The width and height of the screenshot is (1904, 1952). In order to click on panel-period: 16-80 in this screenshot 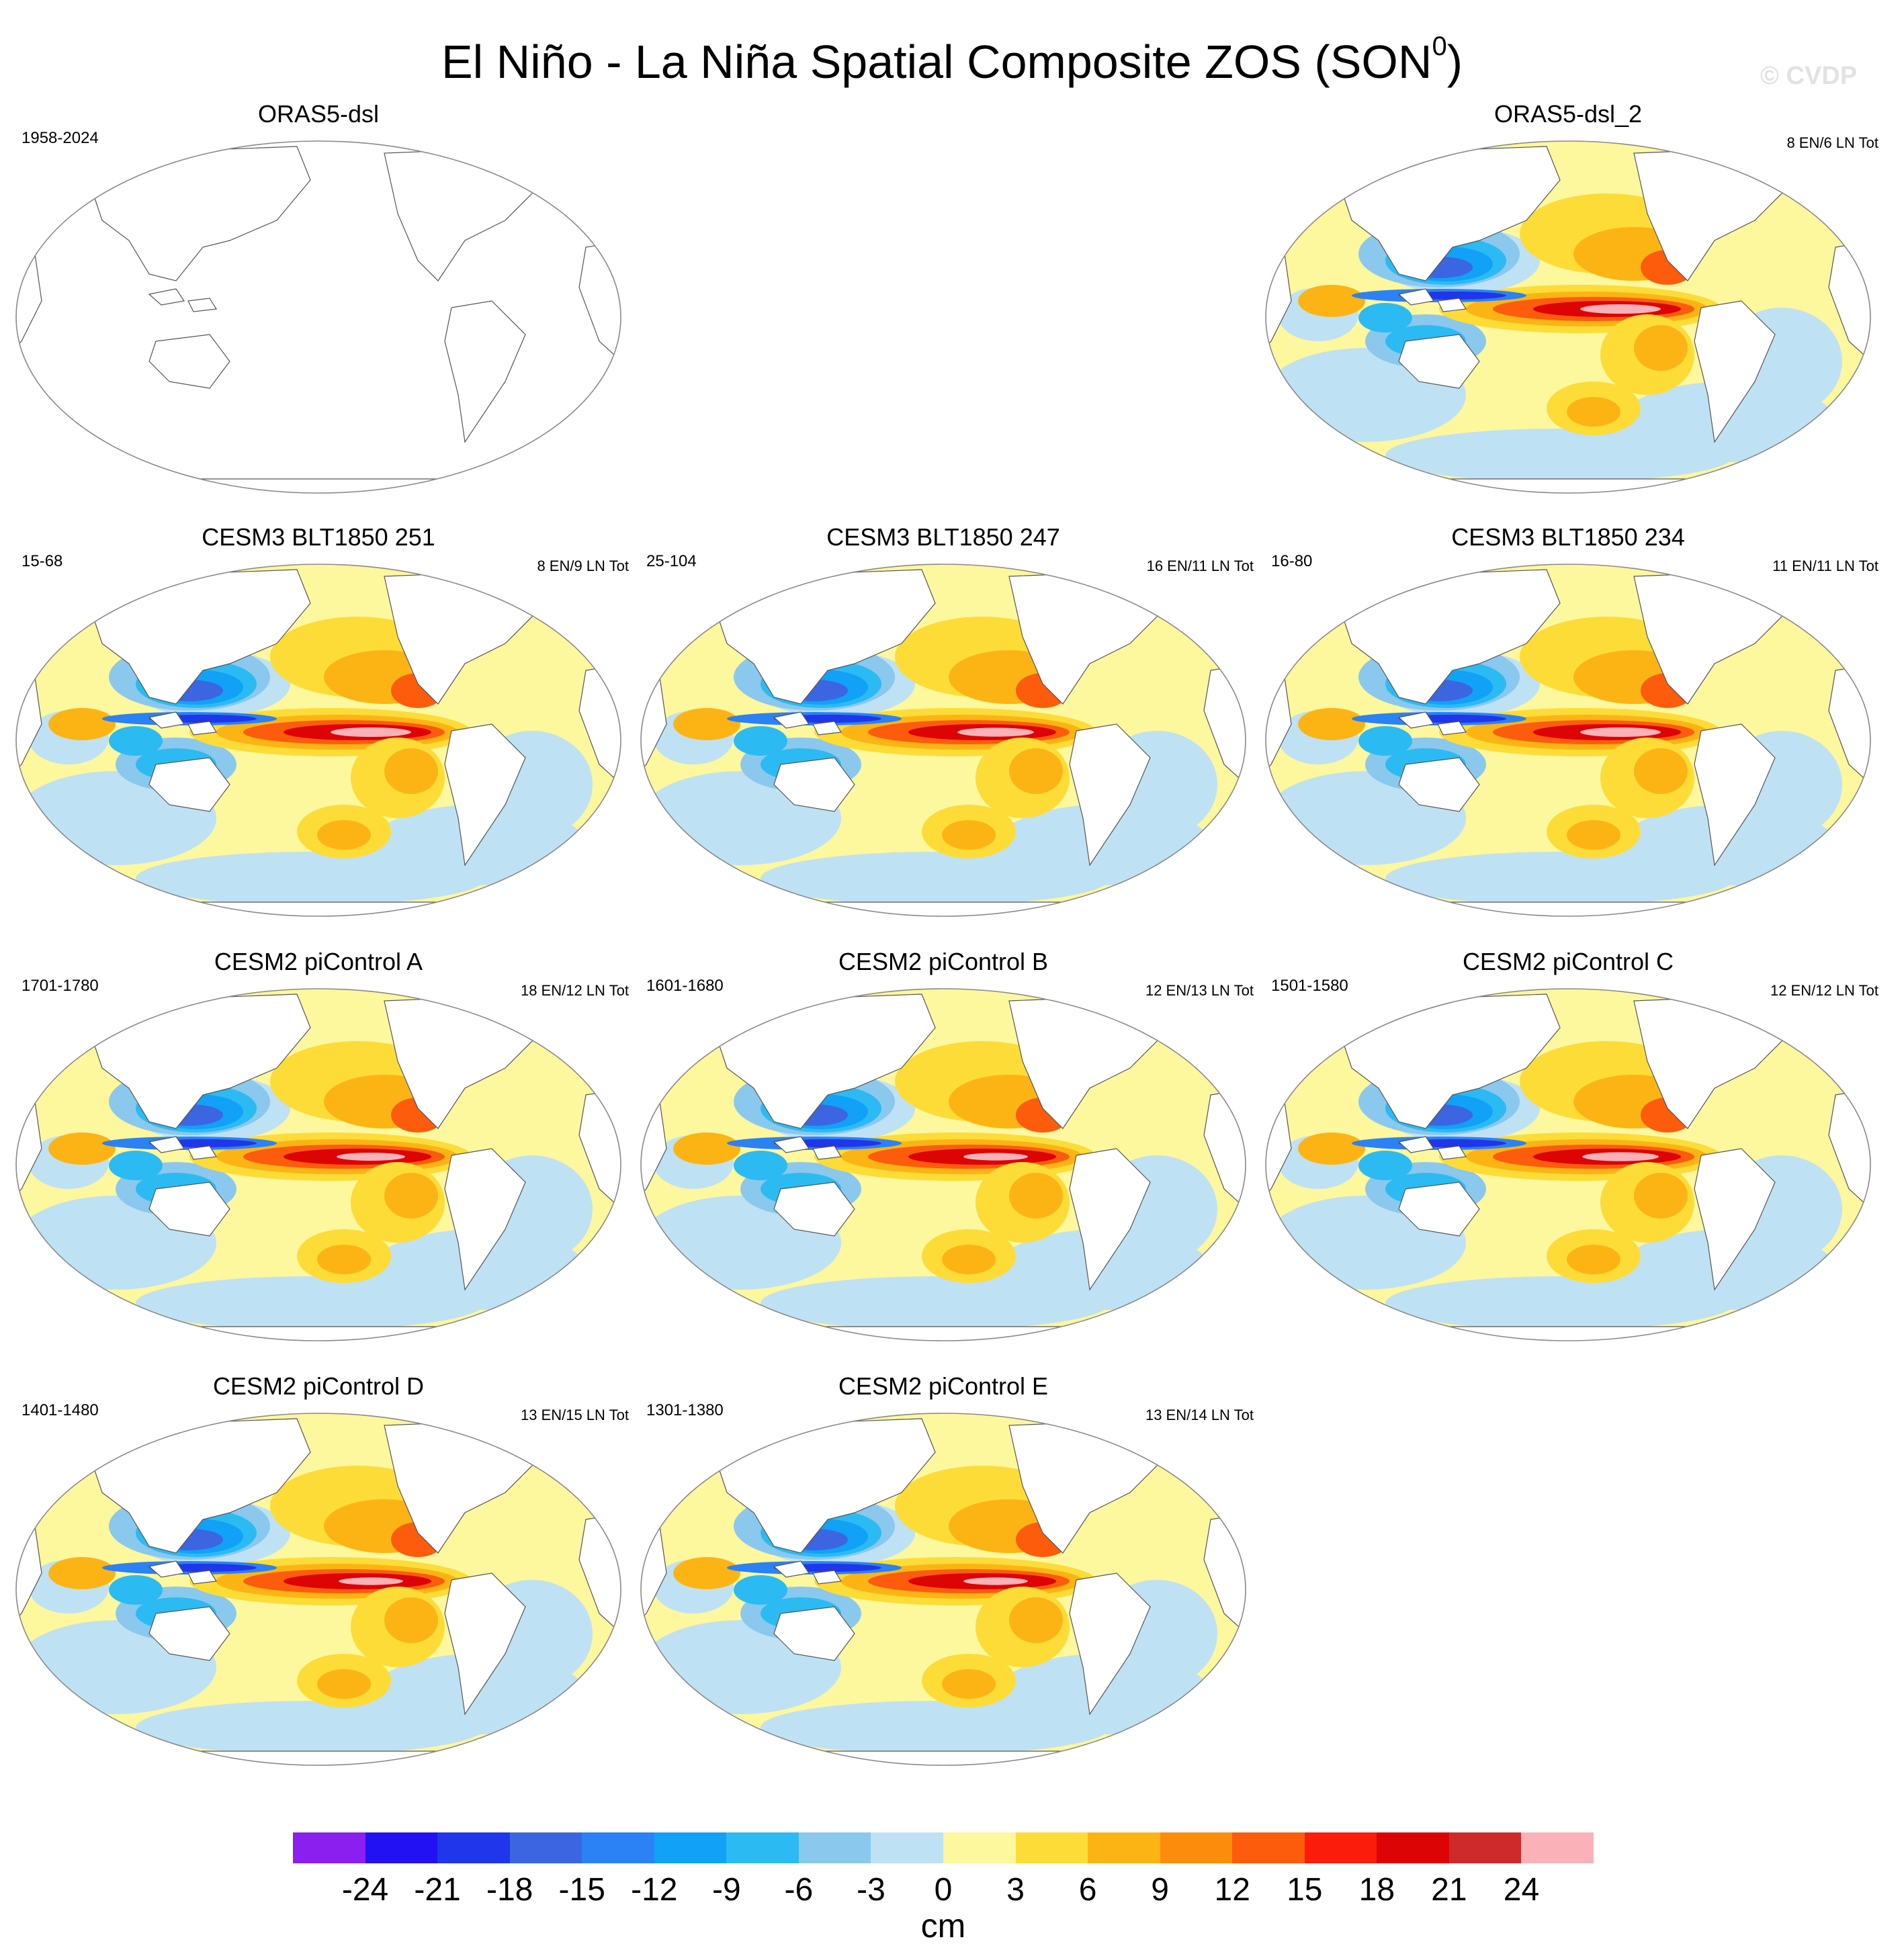, I will do `click(1292, 561)`.